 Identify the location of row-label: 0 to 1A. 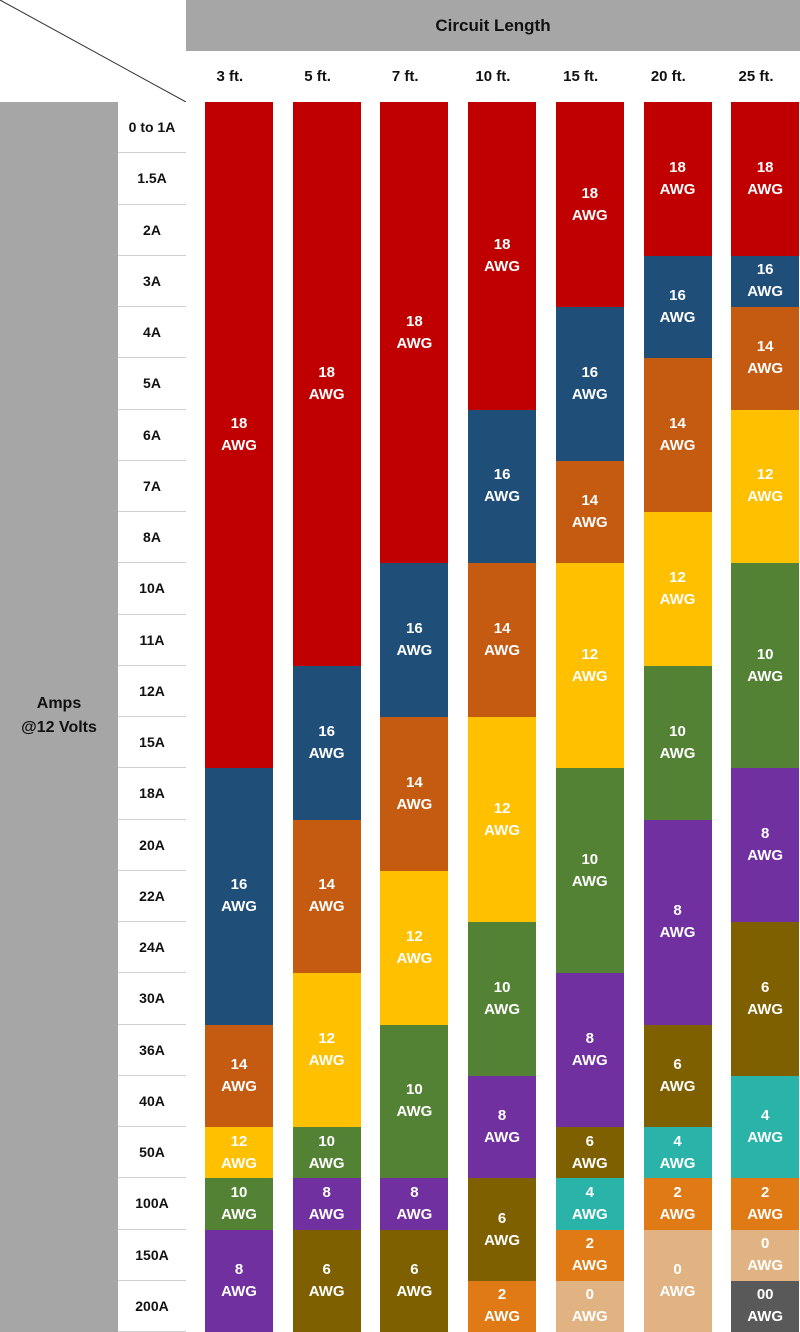
(152, 128).